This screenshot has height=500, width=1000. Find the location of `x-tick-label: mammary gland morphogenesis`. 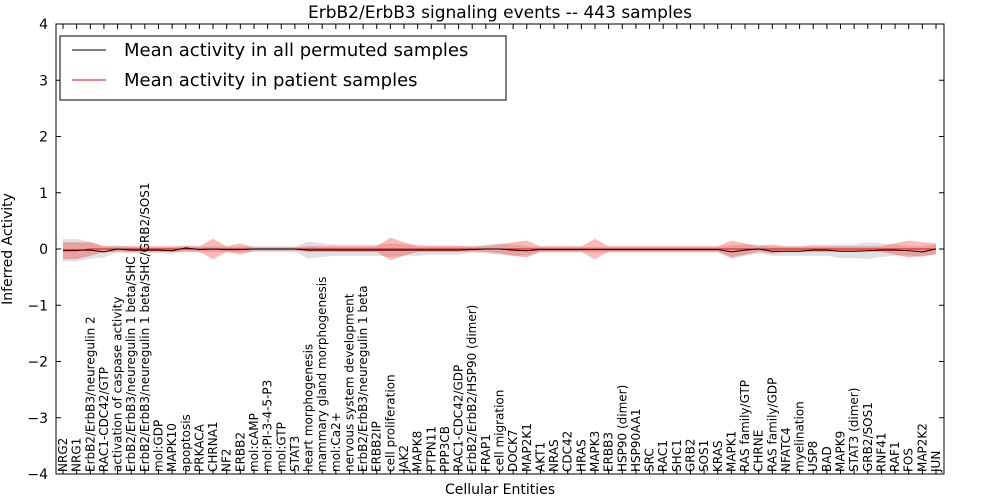

x-tick-label: mammary gland morphogenesis is located at coordinates (322, 374).